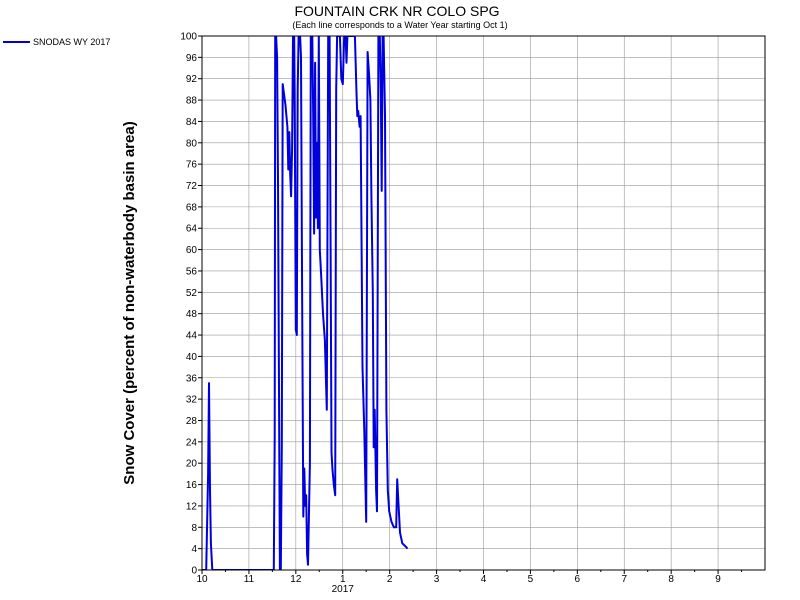 Image resolution: width=800 pixels, height=600 pixels. What do you see at coordinates (192, 464) in the screenshot?
I see `y-tick-label: 20` at bounding box center [192, 464].